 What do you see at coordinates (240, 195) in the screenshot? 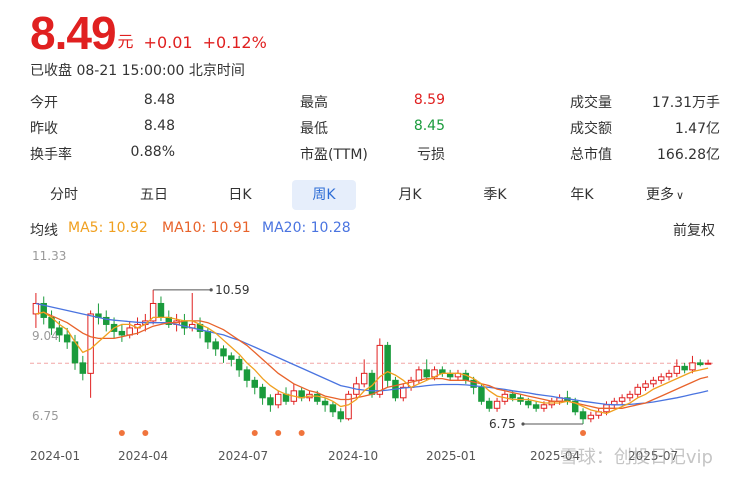
I see `tab-2: 日K` at bounding box center [240, 195].